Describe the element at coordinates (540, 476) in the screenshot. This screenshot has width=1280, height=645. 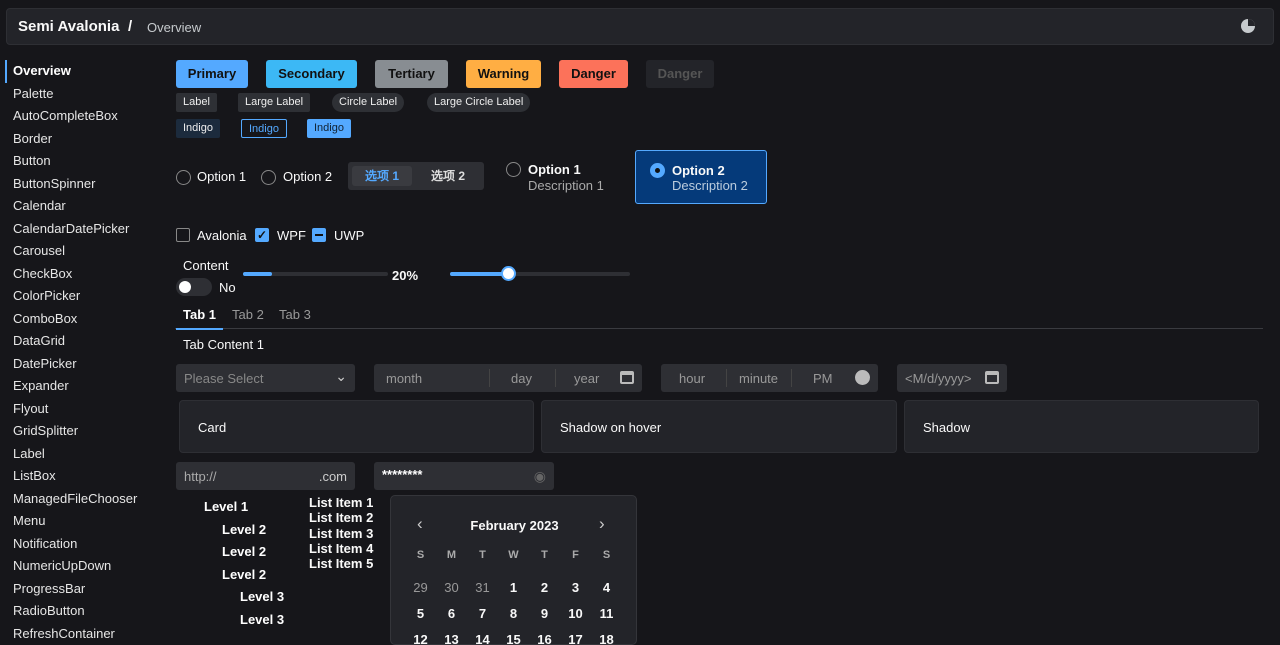
I see `eye-icon: ◉` at that location.